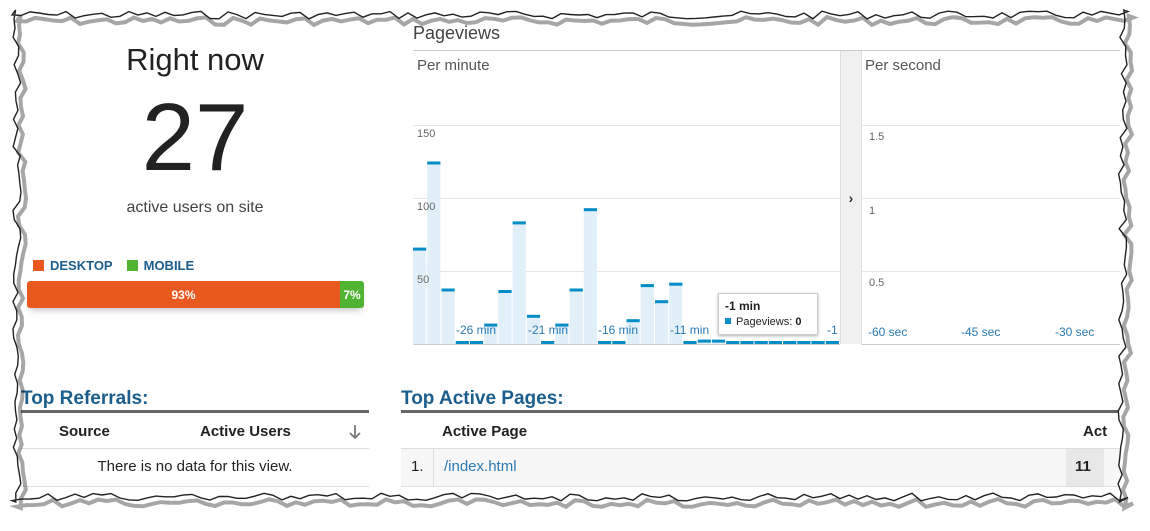  I want to click on top-active-pages-title: Top Active Pages:, so click(482, 398).